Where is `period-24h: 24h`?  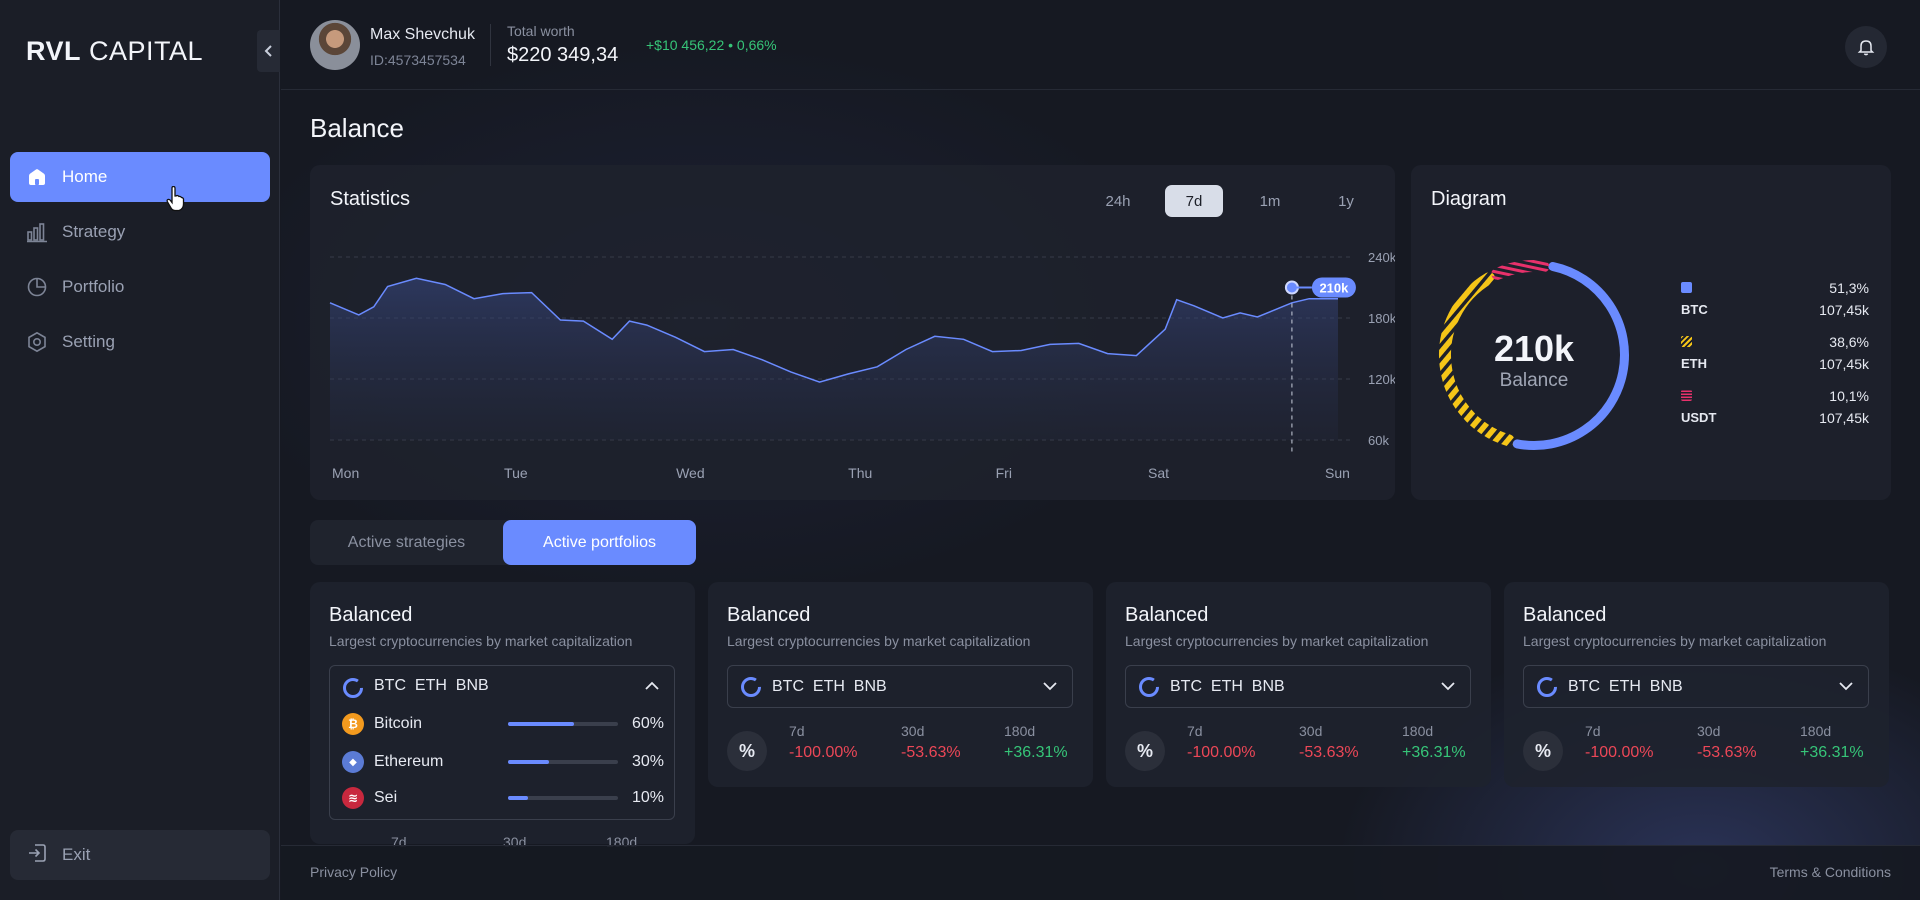 period-24h: 24h is located at coordinates (1118, 201).